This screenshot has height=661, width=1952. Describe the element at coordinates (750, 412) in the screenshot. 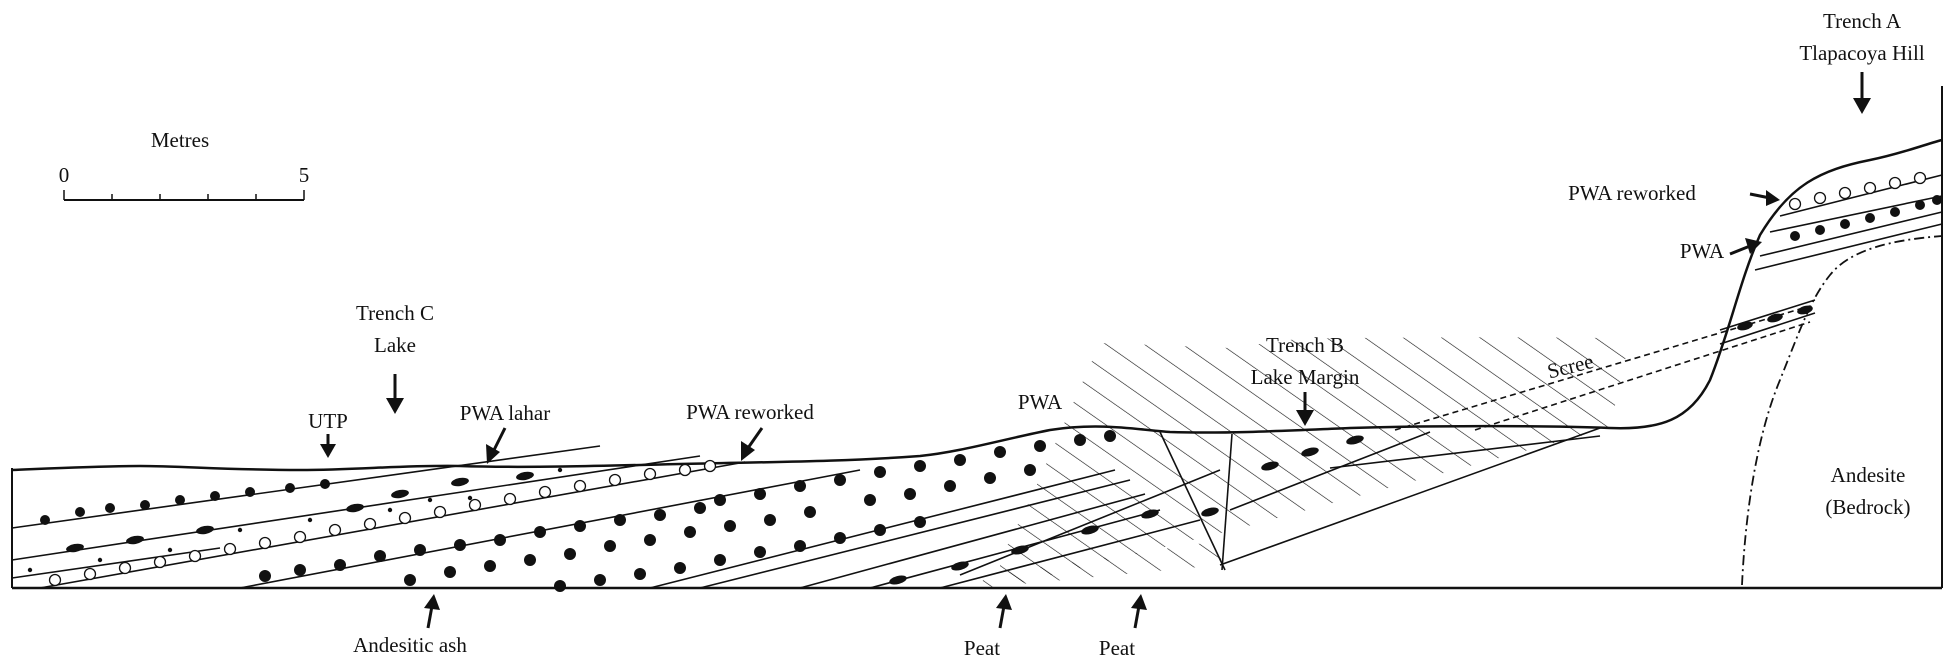

I see `pwa-reworked-label: PWA reworked` at that location.